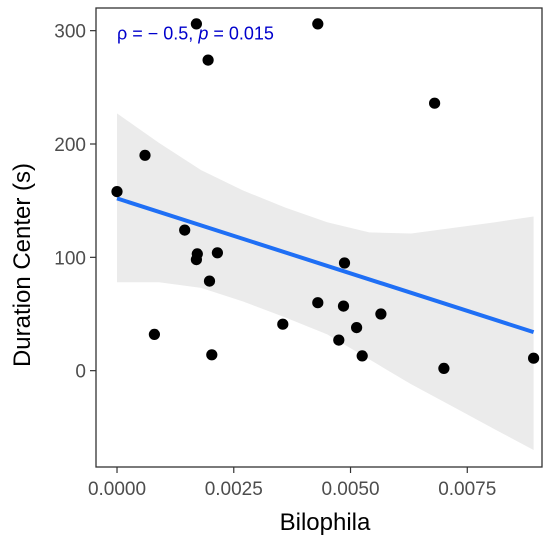 This screenshot has height=550, width=550. What do you see at coordinates (70, 32) in the screenshot?
I see `y-tick-label: 300` at bounding box center [70, 32].